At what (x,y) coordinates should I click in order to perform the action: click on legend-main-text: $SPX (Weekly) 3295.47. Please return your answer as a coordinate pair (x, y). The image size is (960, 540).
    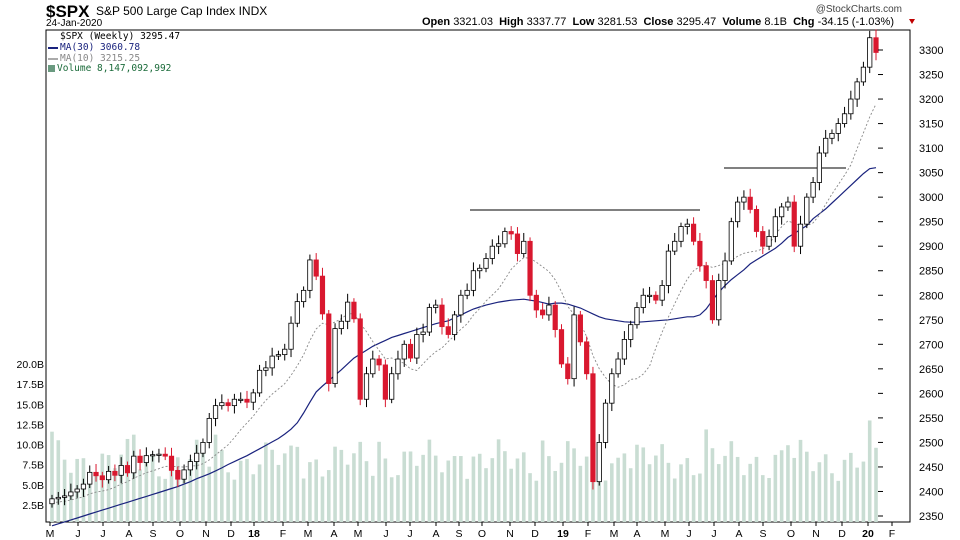
    Looking at the image, I should click on (120, 36).